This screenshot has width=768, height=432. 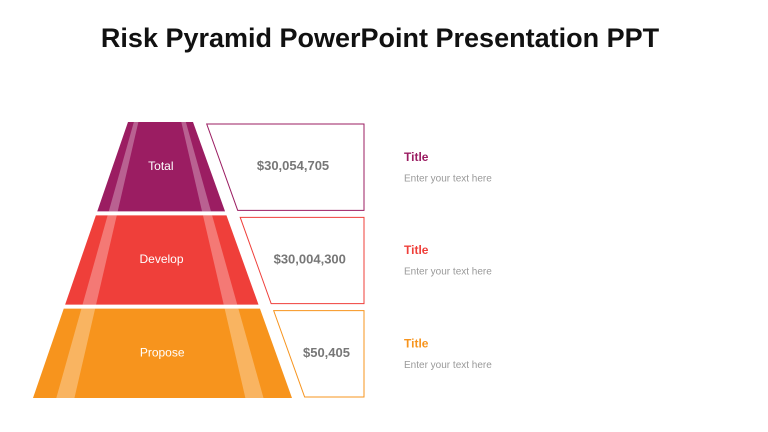 What do you see at coordinates (326, 352) in the screenshot?
I see `amount: $50,405` at bounding box center [326, 352].